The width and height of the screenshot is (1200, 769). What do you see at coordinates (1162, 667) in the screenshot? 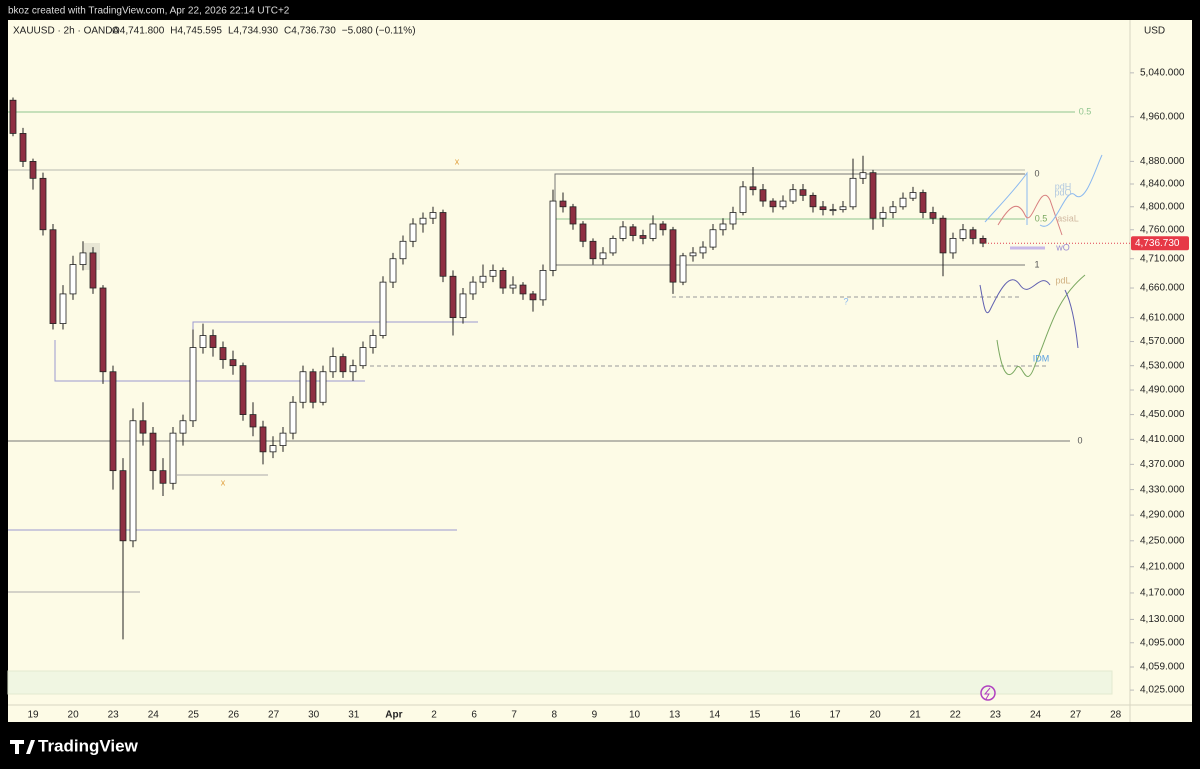
I see `y-tick-label: 4,059.000` at bounding box center [1162, 667].